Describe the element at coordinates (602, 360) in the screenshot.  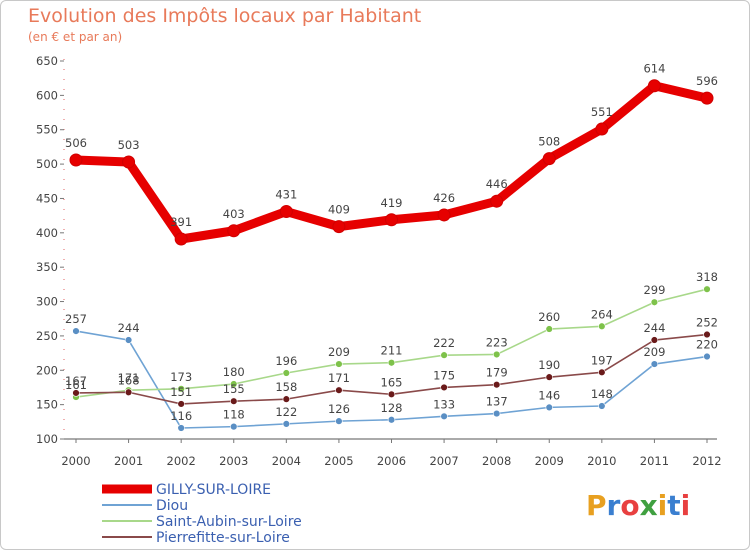
I see `data-label: 197` at that location.